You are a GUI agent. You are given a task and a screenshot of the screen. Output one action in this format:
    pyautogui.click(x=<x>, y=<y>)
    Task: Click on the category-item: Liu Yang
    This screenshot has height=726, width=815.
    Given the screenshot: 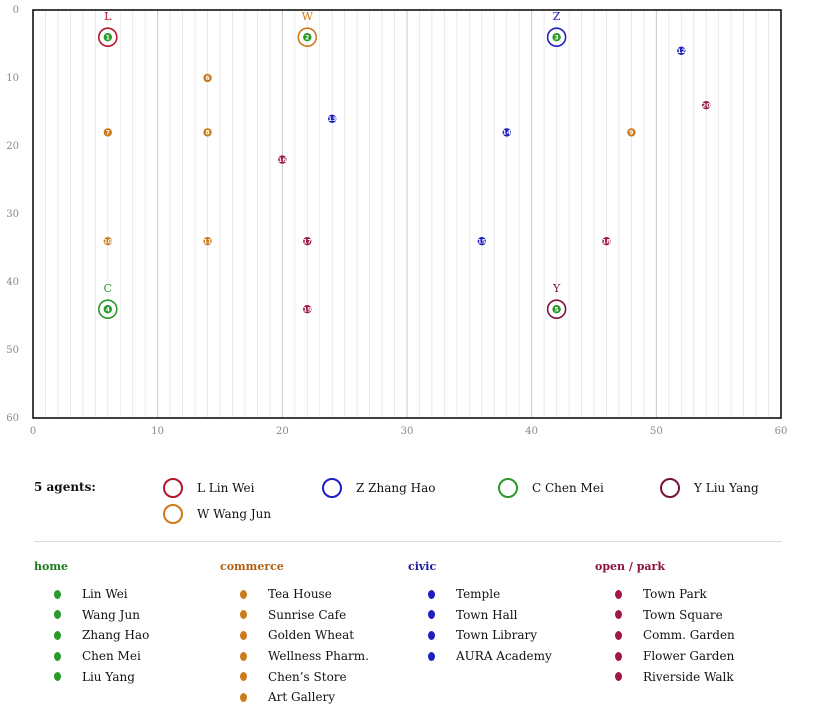 What is the action you would take?
    pyautogui.click(x=121, y=676)
    